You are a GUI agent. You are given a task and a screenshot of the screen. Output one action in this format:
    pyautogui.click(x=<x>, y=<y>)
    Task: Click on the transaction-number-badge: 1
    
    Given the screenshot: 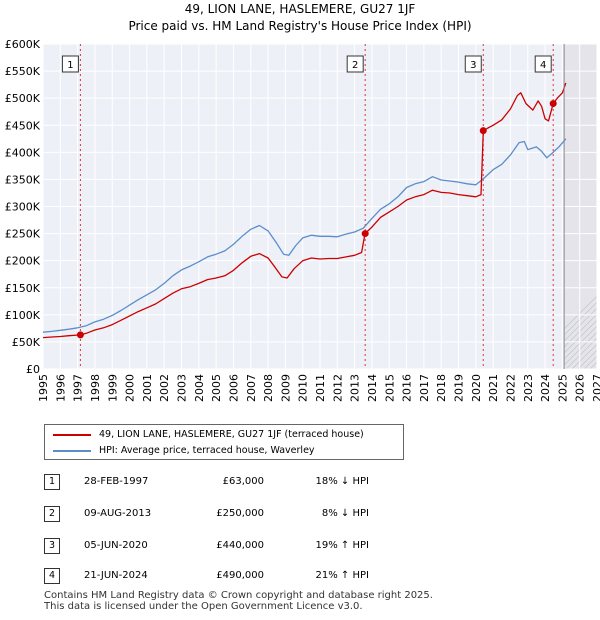 What is the action you would take?
    pyautogui.click(x=52, y=482)
    